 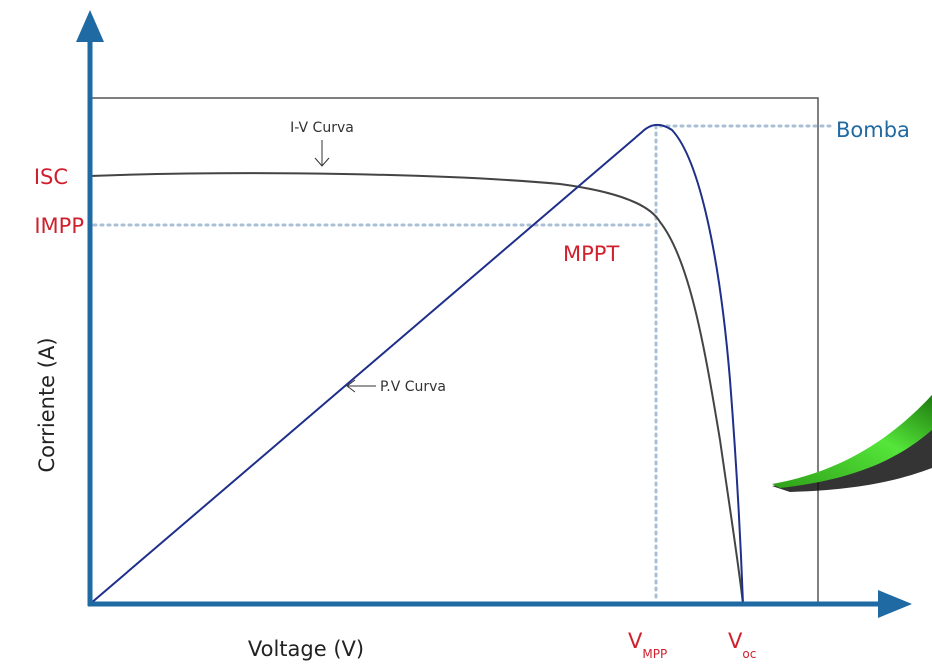 I want to click on vmpp-label: VMPP, so click(x=647, y=645).